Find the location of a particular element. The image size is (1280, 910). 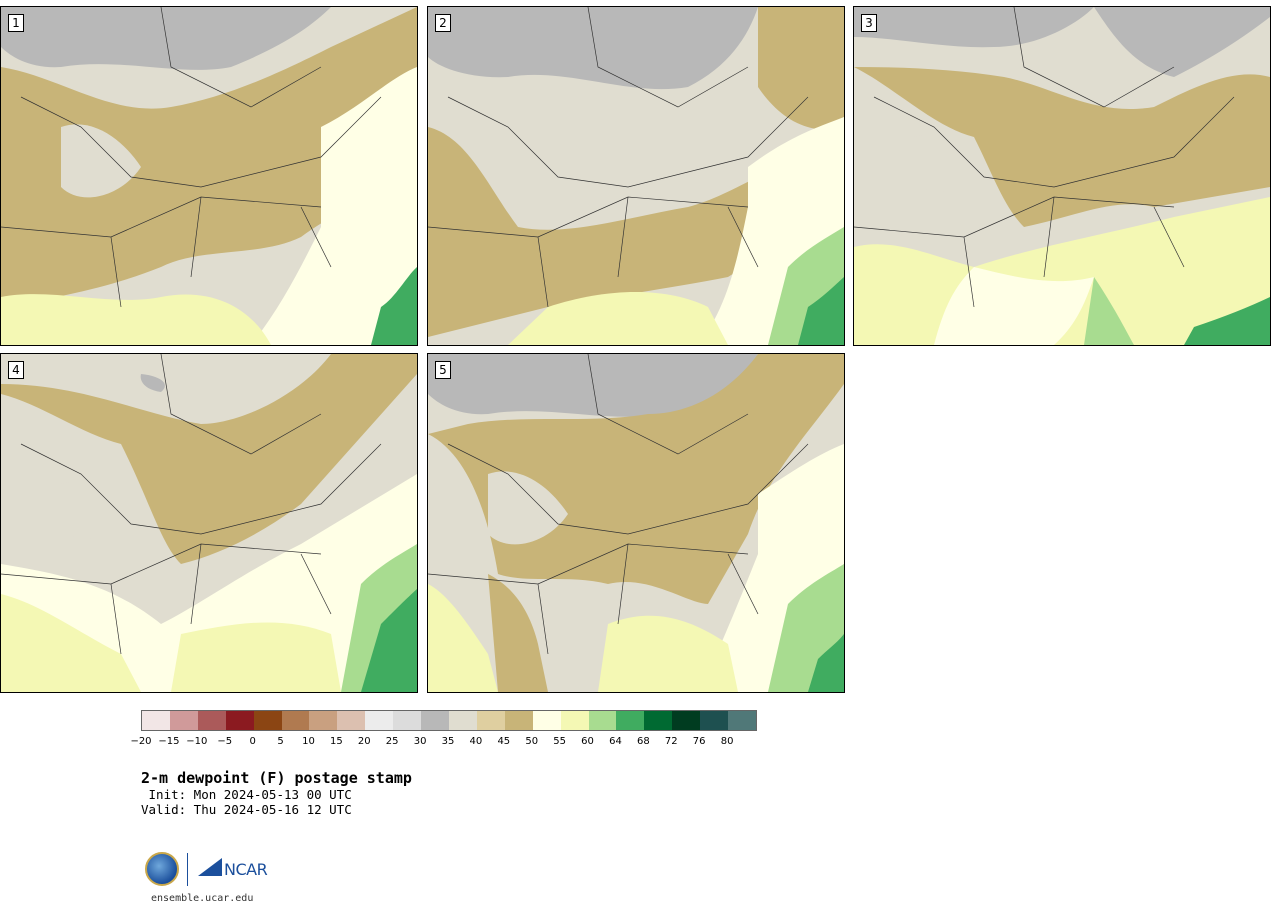

panel-number: 2 is located at coordinates (443, 23).